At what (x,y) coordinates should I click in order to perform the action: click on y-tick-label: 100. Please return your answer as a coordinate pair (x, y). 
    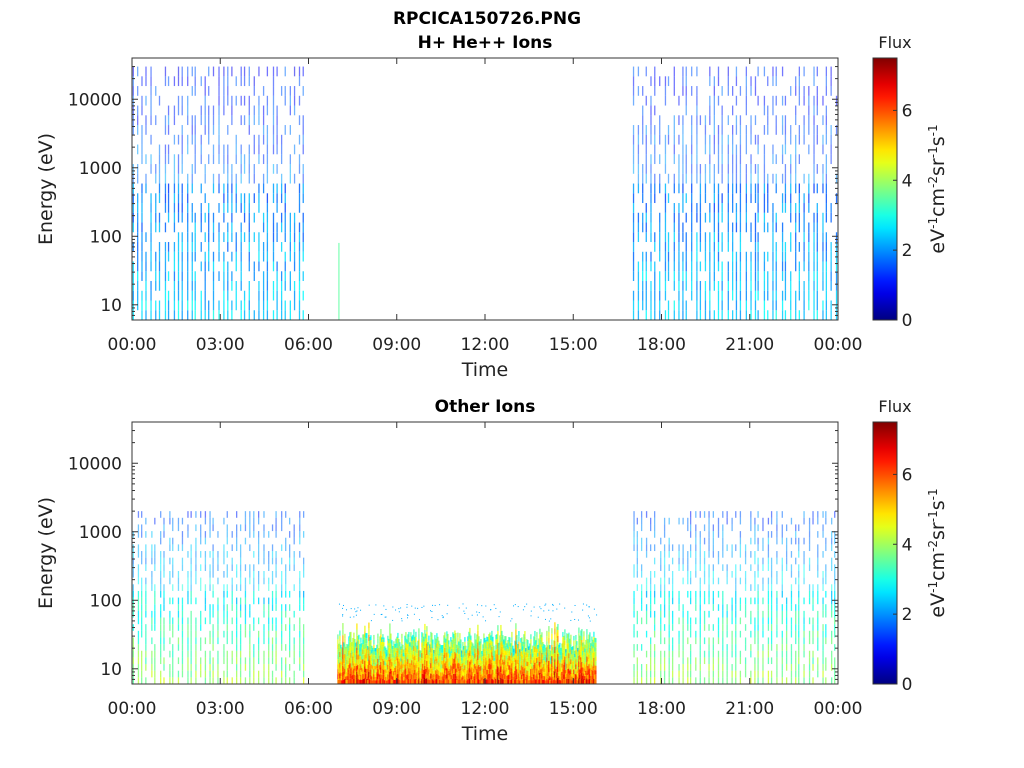
    Looking at the image, I should click on (106, 237).